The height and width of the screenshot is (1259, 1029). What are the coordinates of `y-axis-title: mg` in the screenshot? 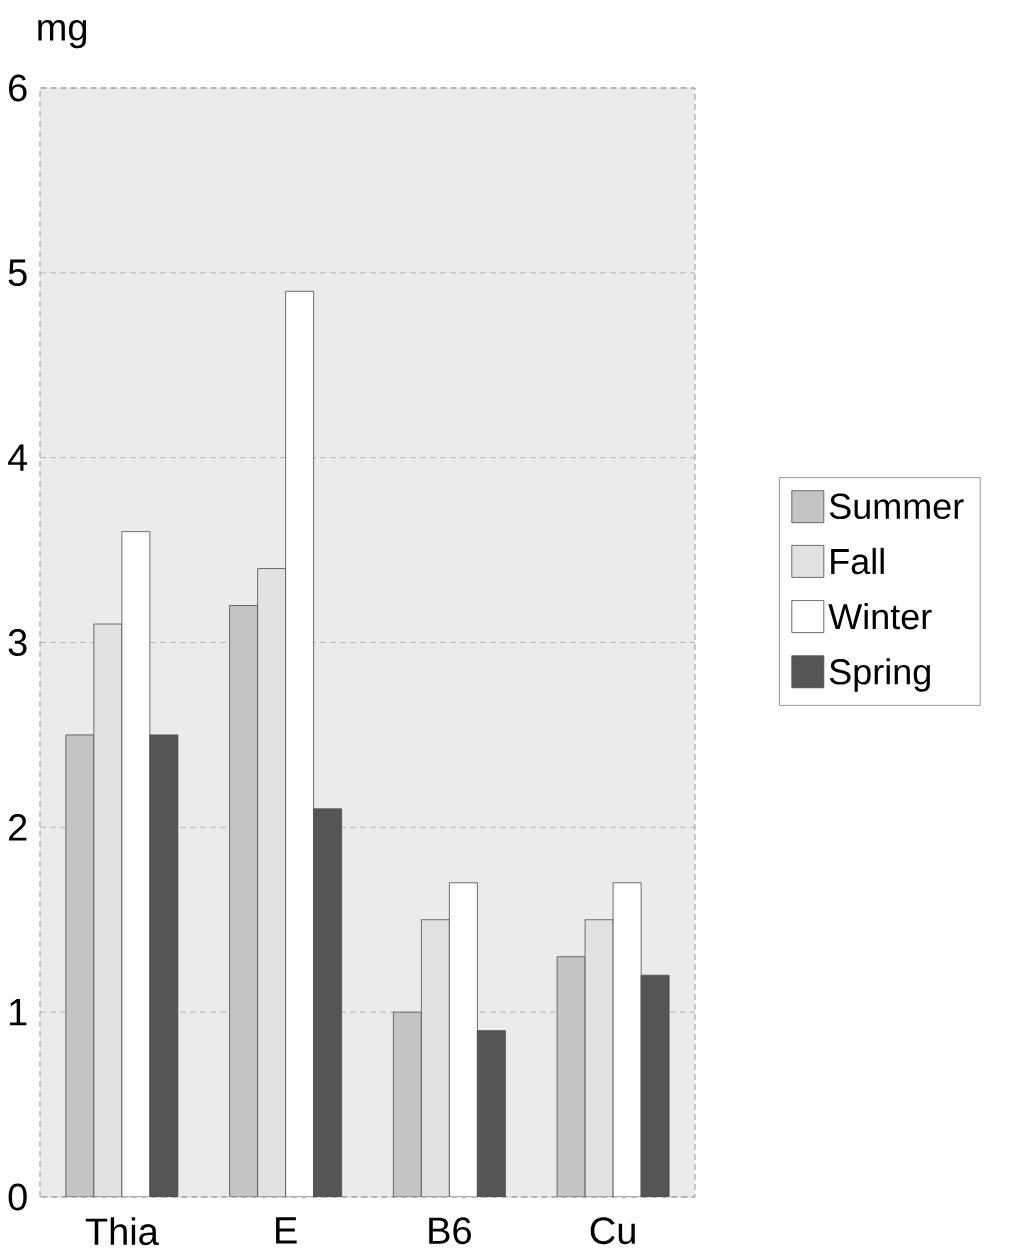 It's located at (62, 34).